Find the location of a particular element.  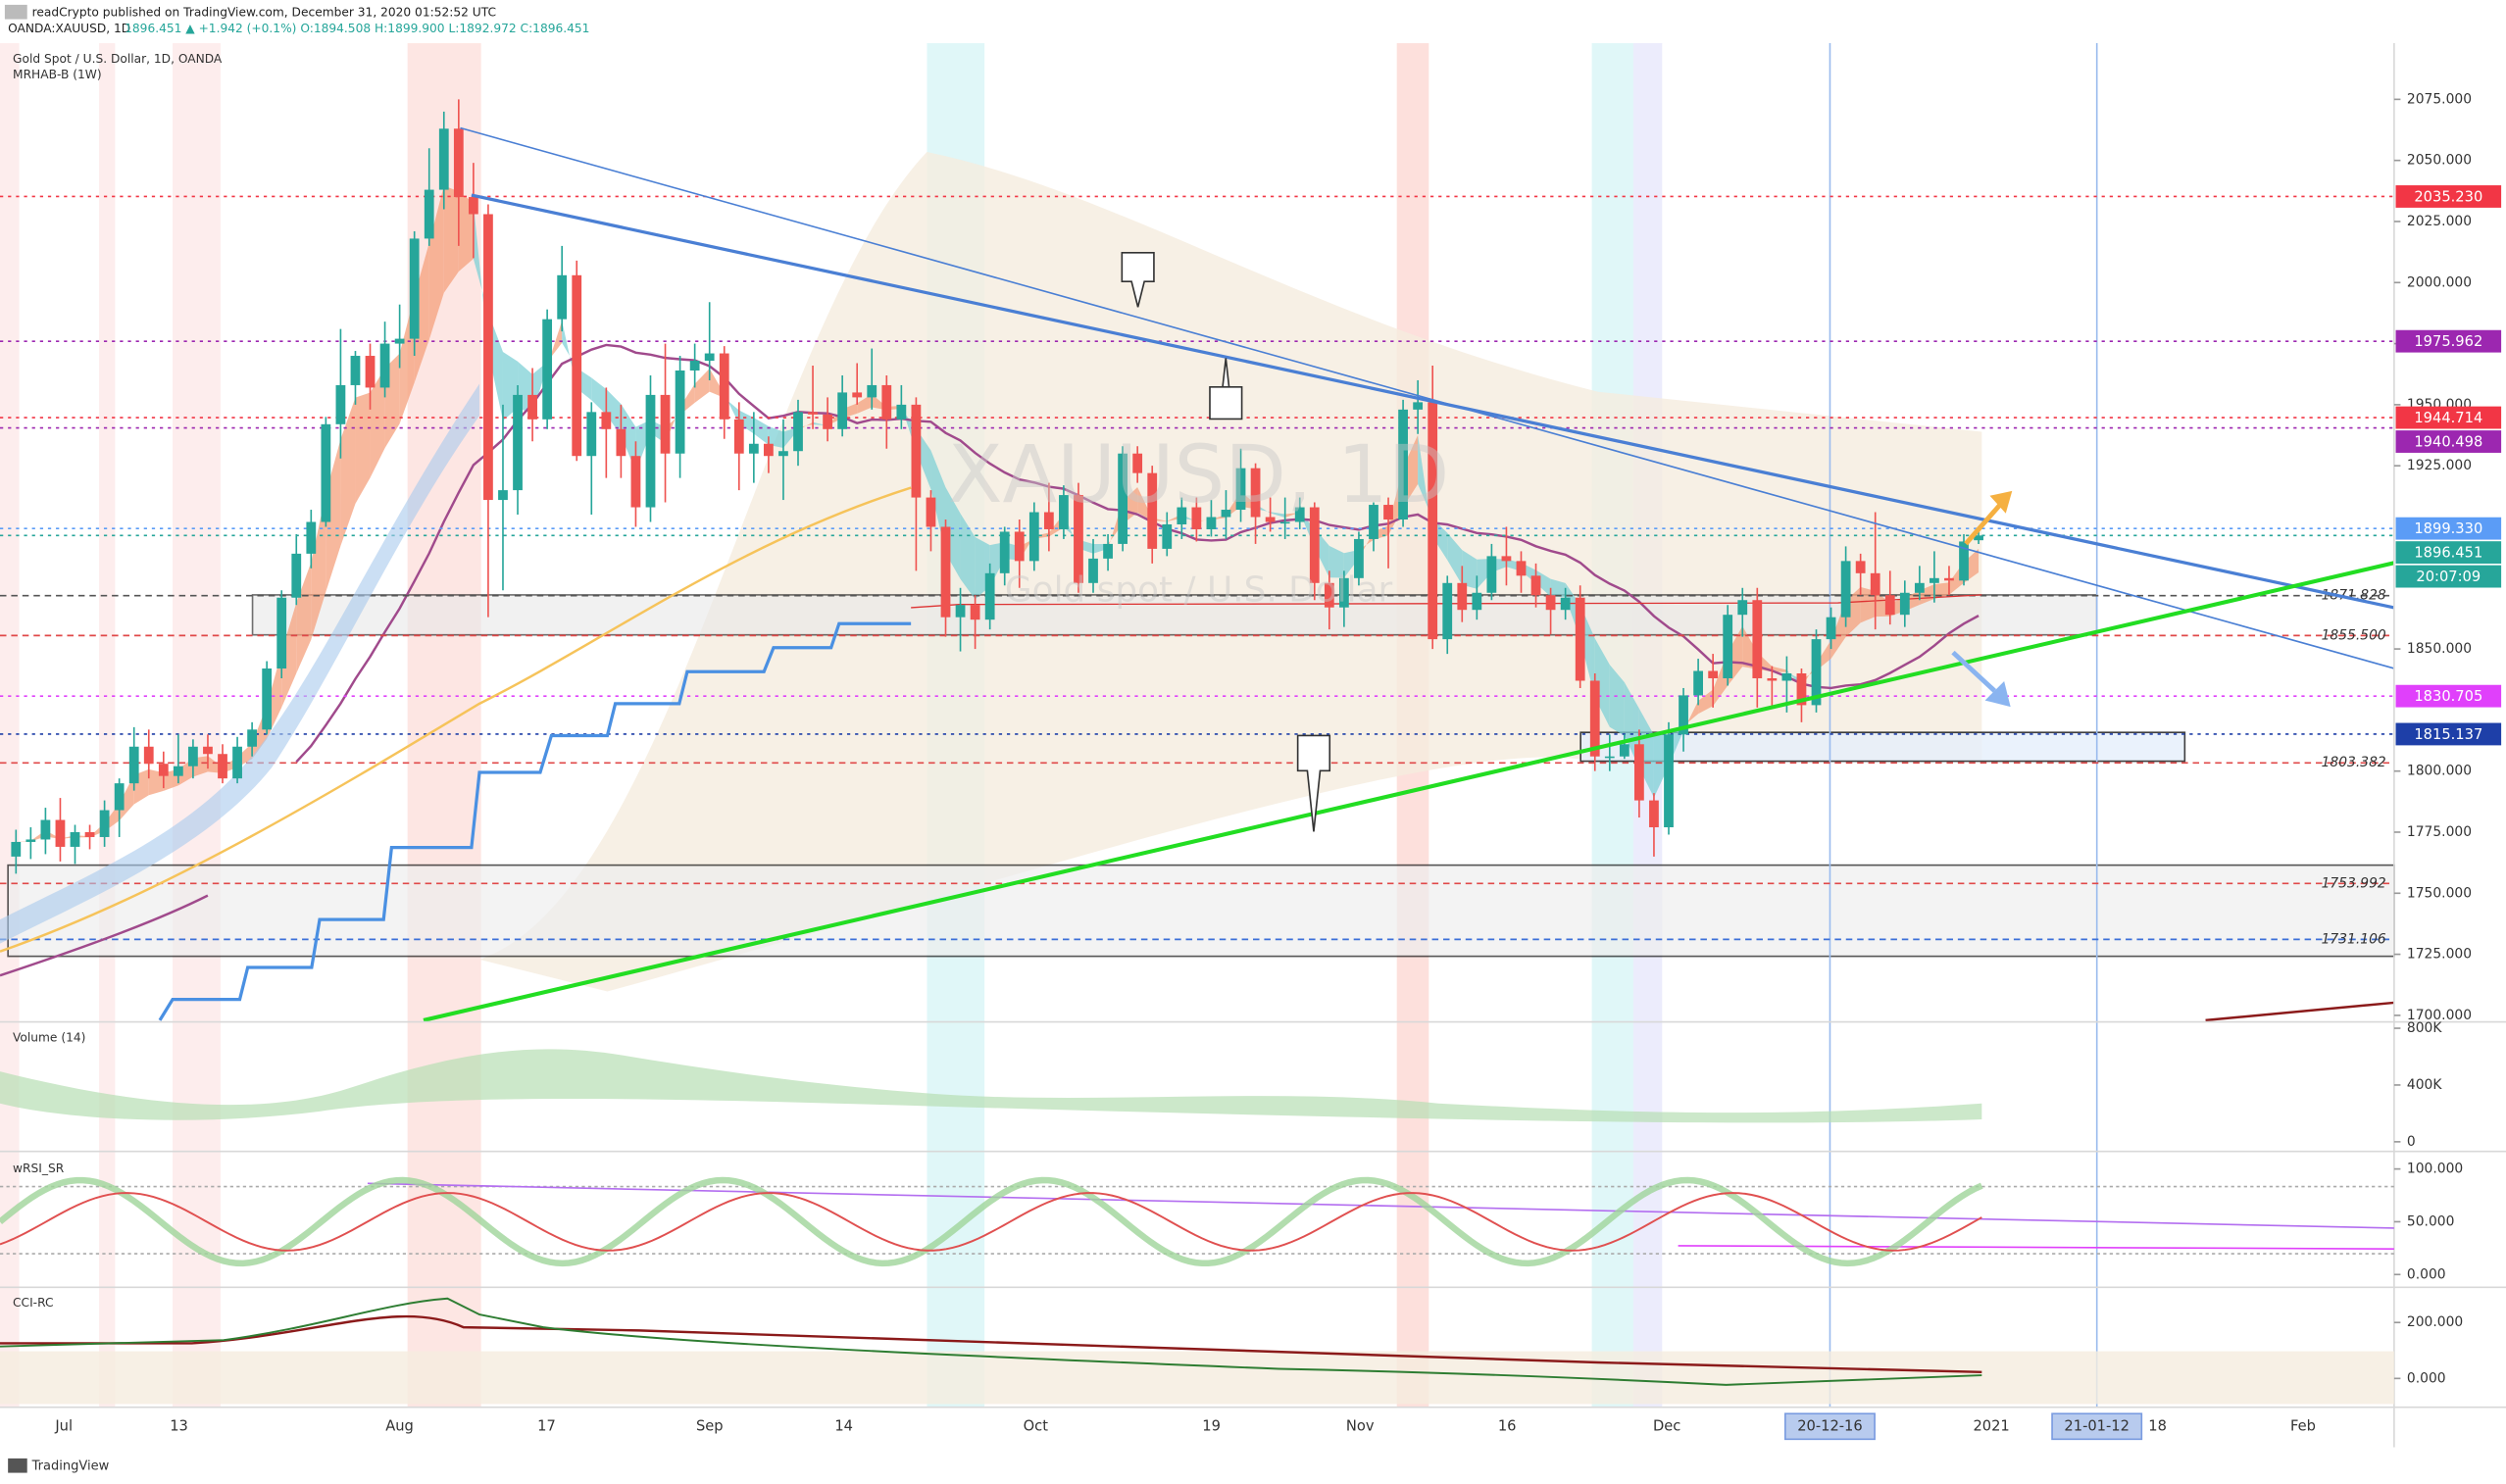

date-highlight is located at coordinates (1830, 1426).